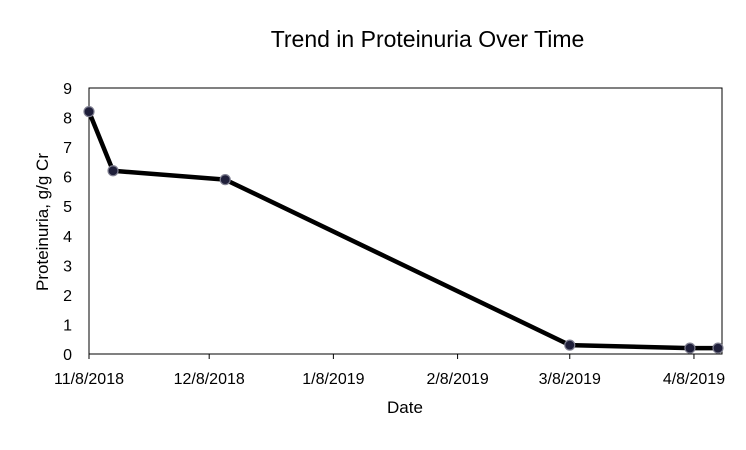  What do you see at coordinates (67, 178) in the screenshot?
I see `y-tick-label: 6` at bounding box center [67, 178].